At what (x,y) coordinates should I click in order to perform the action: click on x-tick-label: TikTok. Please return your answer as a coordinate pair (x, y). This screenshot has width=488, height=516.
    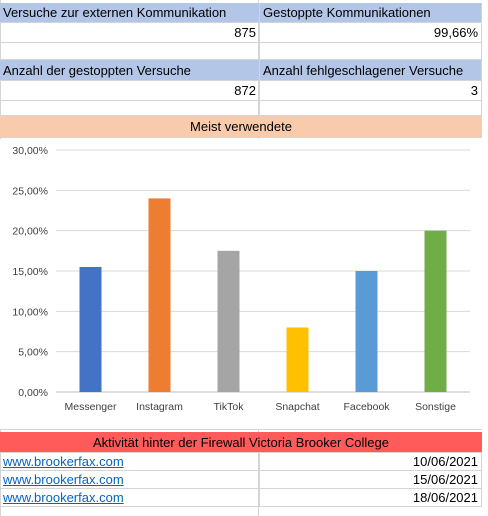
    Looking at the image, I should click on (229, 407).